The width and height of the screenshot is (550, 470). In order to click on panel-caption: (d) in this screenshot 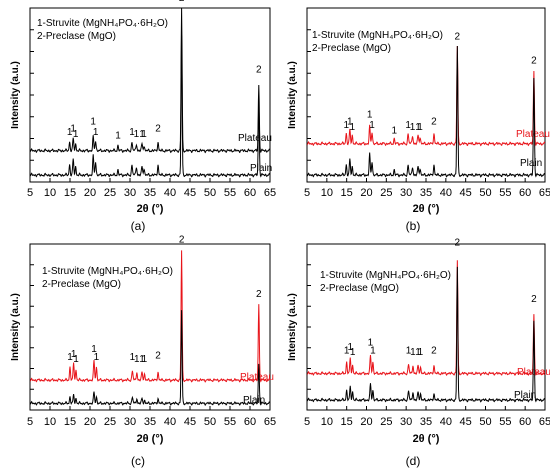, I will do `click(413, 461)`.